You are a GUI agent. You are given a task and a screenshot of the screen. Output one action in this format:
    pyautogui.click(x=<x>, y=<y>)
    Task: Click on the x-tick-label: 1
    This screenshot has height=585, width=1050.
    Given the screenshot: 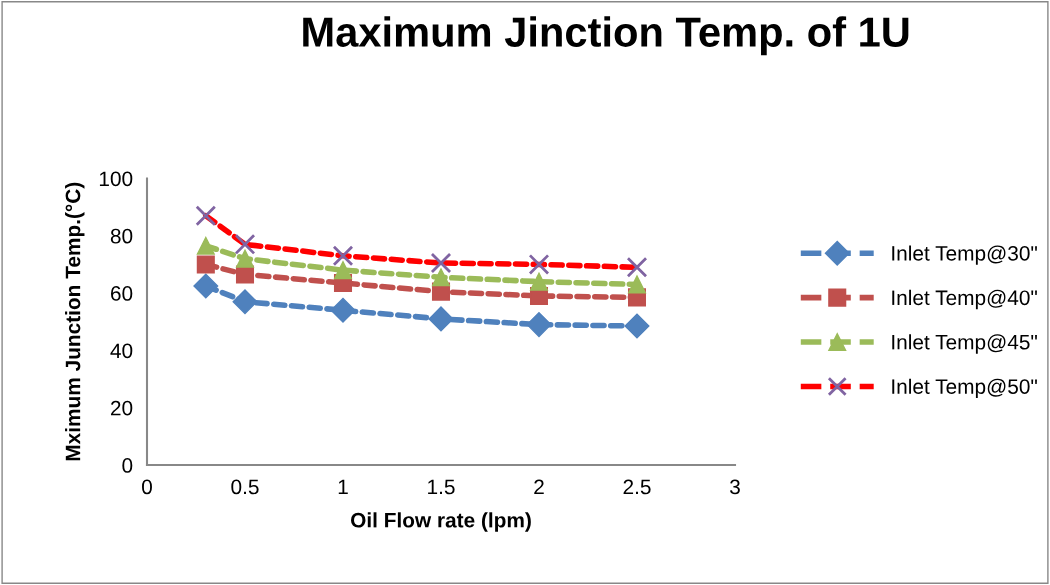 What is the action you would take?
    pyautogui.click(x=343, y=487)
    